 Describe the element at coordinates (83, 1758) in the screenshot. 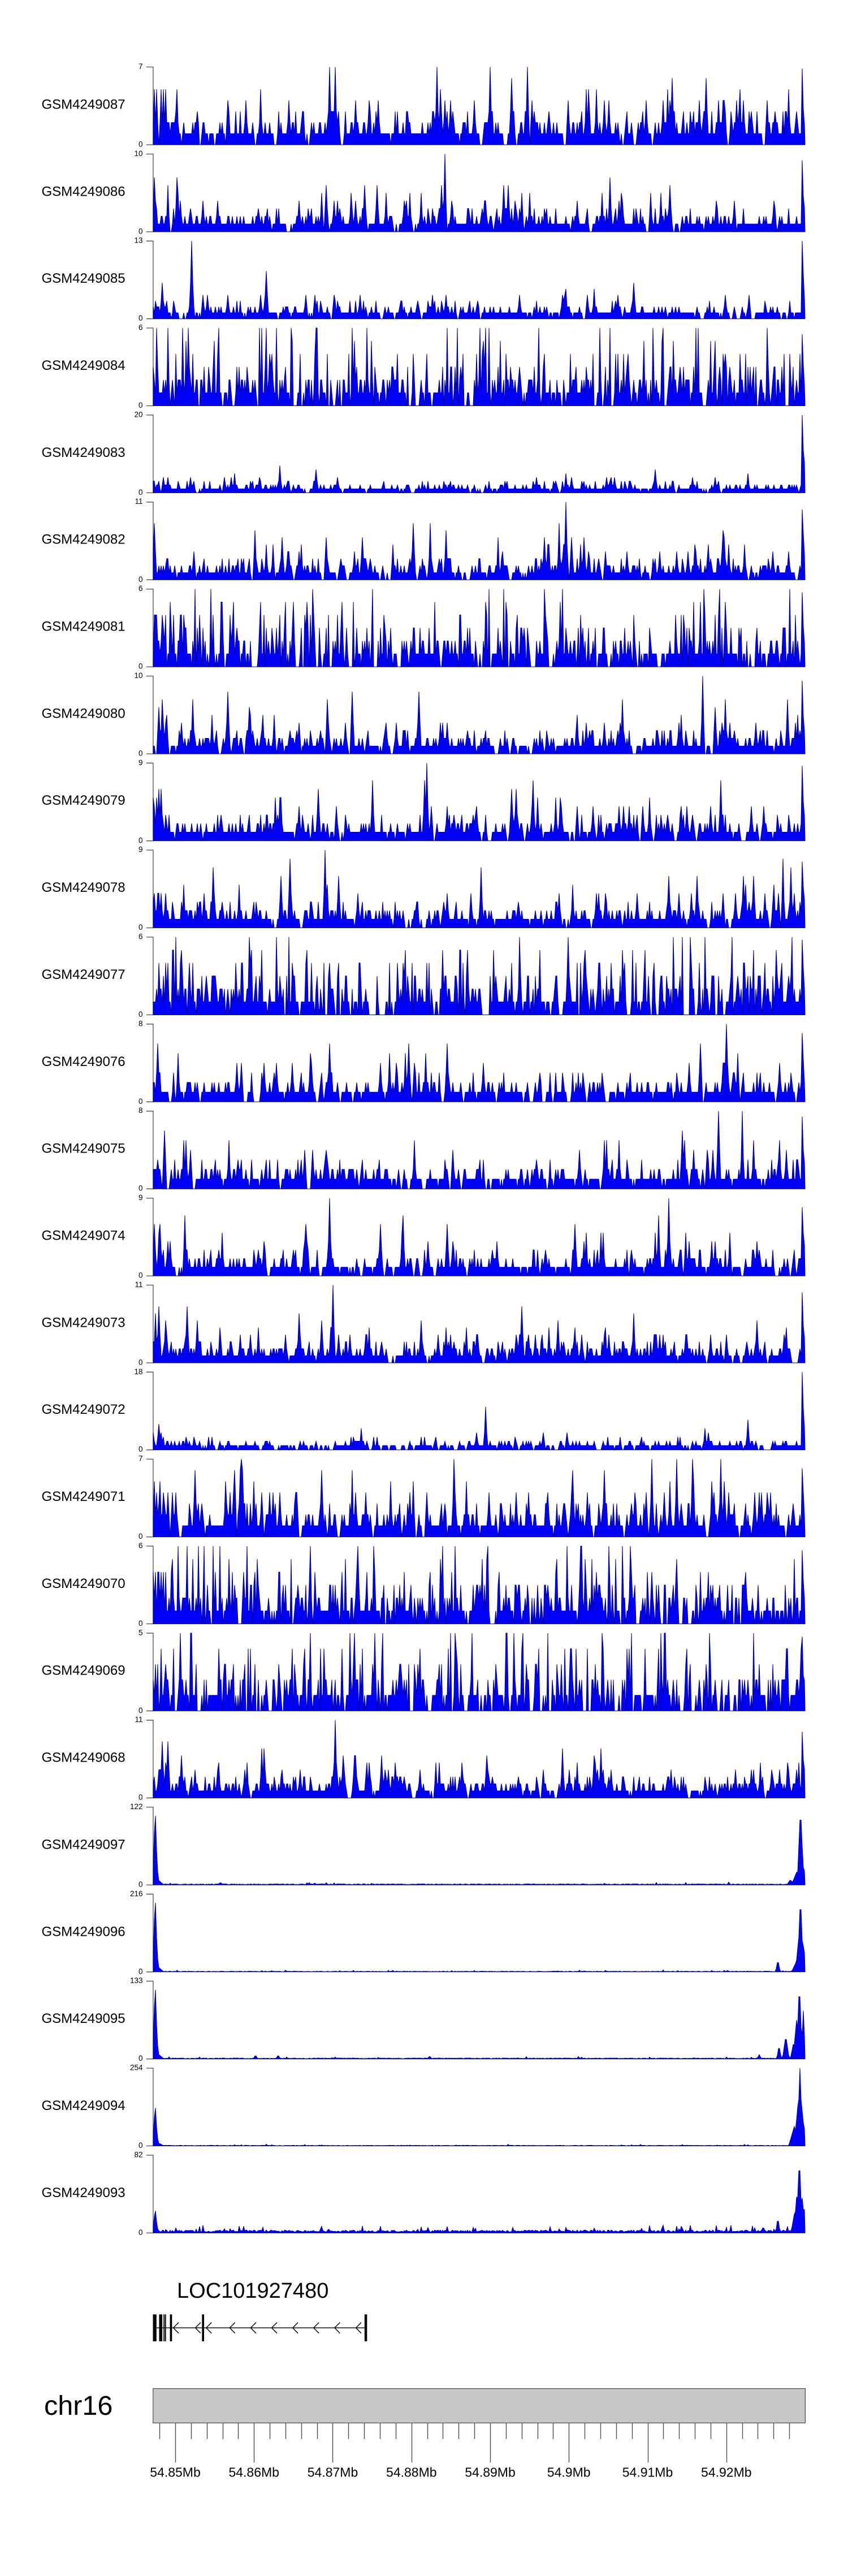

I see `svg-text: GSM4249068` at that location.